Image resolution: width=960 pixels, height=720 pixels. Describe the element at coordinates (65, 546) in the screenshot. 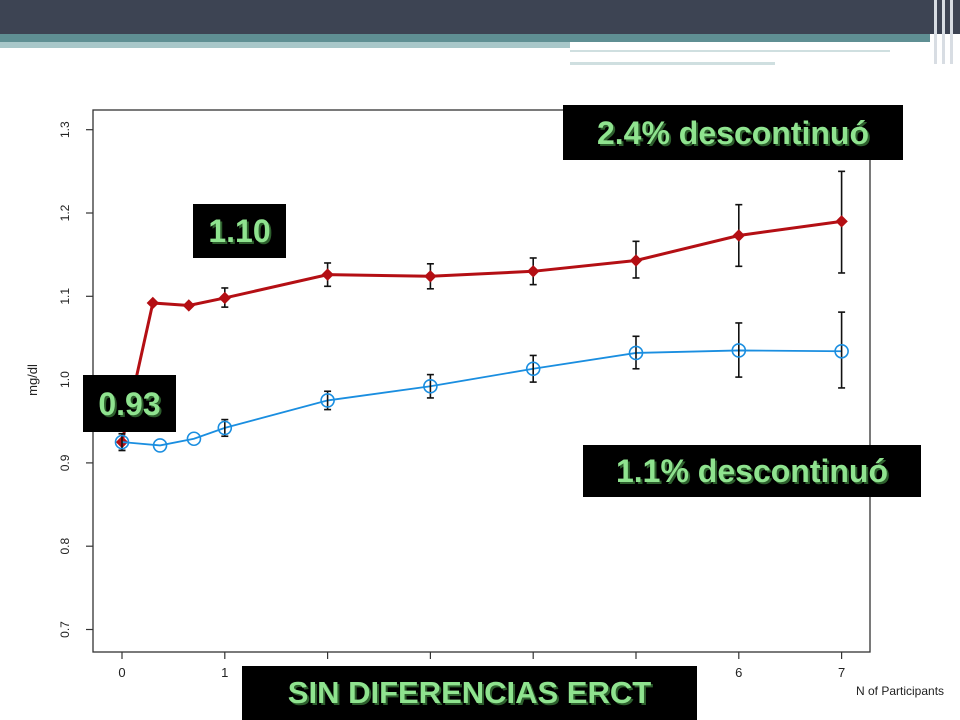

I see `y-tick-label: 0.8` at that location.